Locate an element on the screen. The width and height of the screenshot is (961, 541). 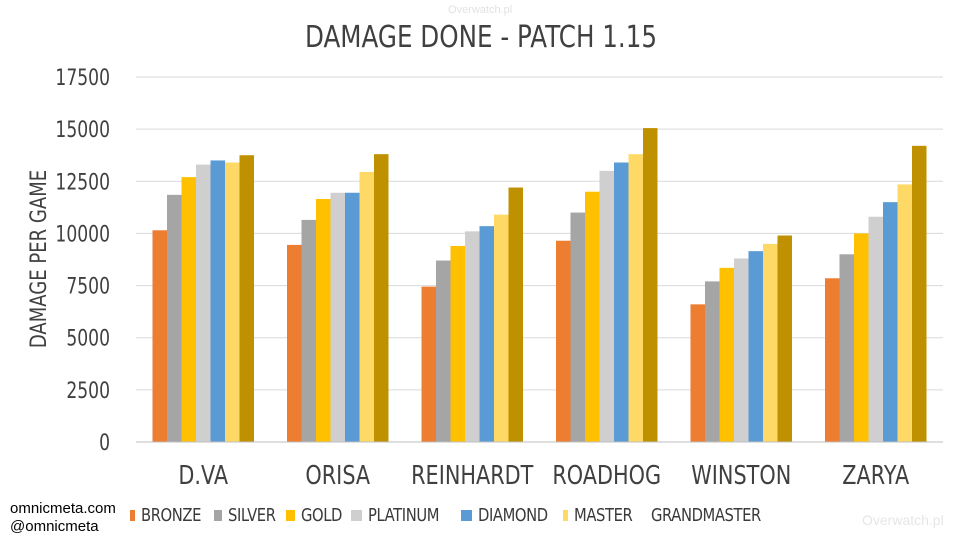
y-axis-label: DAMAGE PER GAME is located at coordinates (38, 259).